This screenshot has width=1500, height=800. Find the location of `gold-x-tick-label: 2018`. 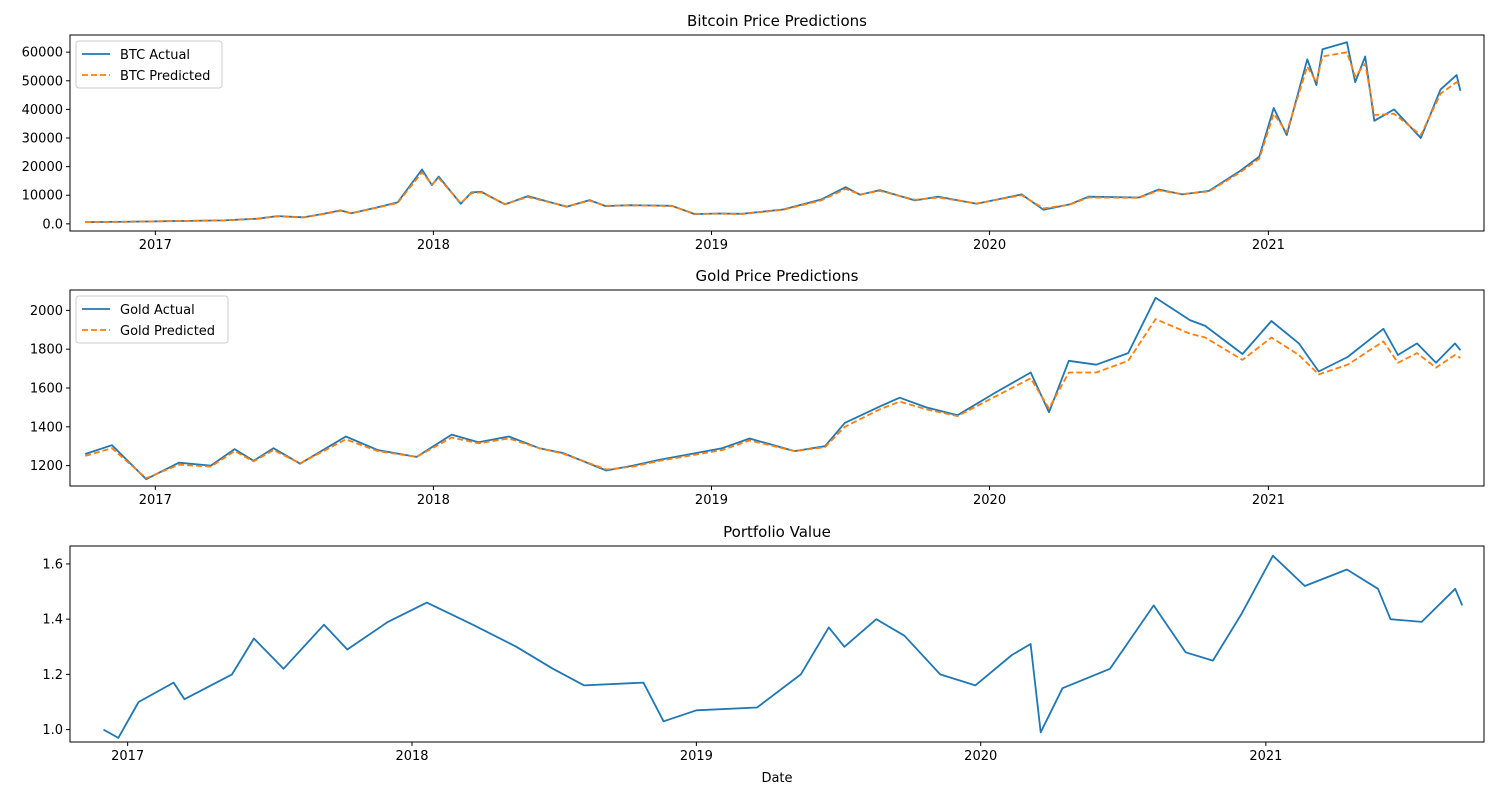

gold-x-tick-label: 2018 is located at coordinates (433, 500).